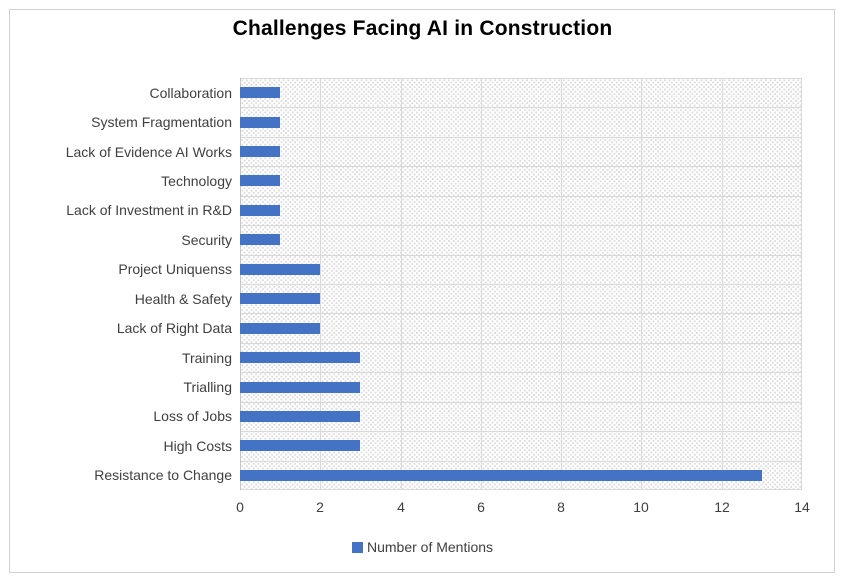  What do you see at coordinates (722, 507) in the screenshot?
I see `tick-label: 12` at bounding box center [722, 507].